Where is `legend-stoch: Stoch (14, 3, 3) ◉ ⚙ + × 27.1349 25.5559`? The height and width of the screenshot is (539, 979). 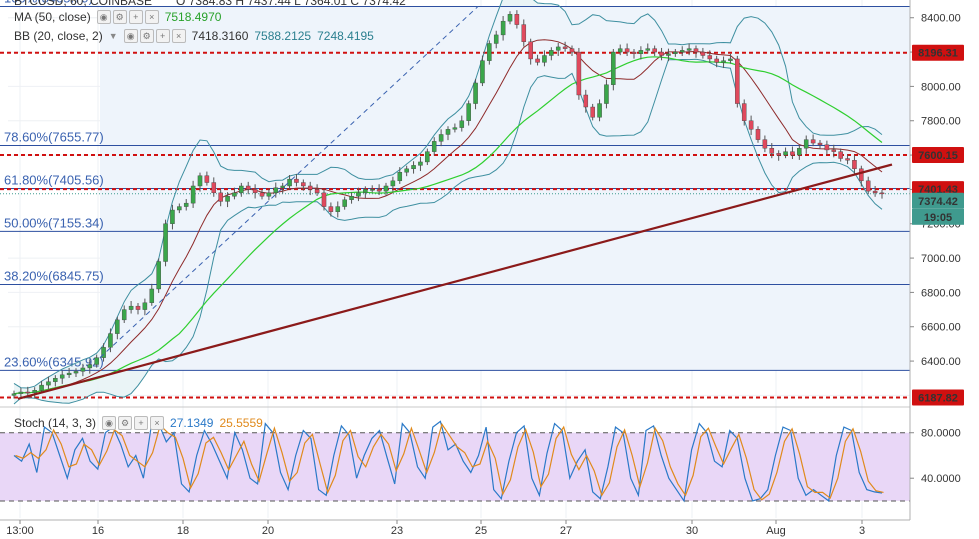
legend-stoch: Stoch (14, 3, 3) ◉ ⚙ + × 27.1349 25.5559 is located at coordinates (138, 423).